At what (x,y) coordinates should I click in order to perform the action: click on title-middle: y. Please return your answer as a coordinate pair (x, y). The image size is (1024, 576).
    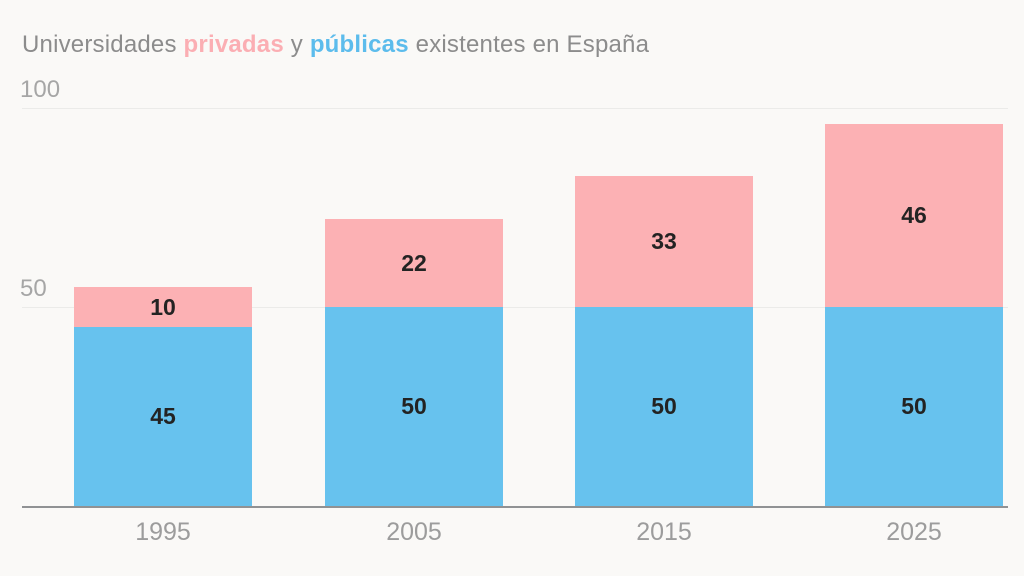
    Looking at the image, I should click on (296, 44).